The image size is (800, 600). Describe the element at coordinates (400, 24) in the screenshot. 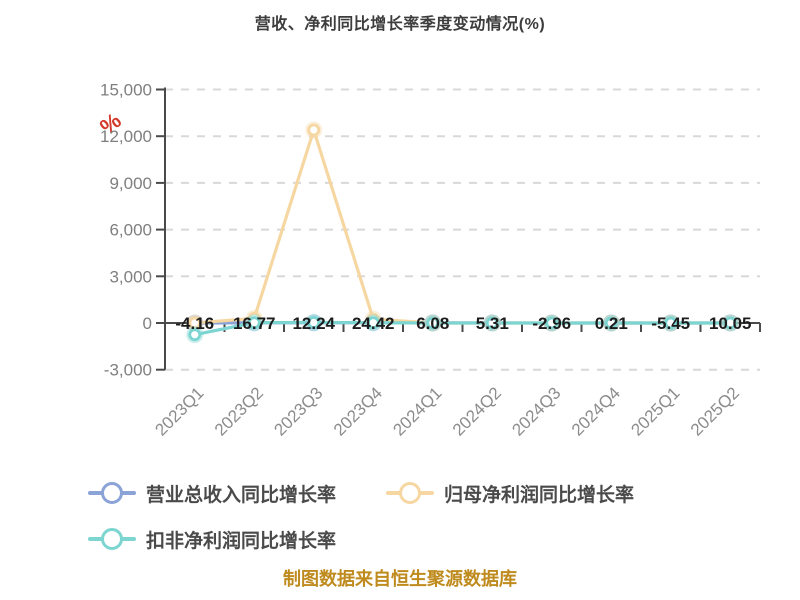

I see `chart-title: 营收、净利同比增长率季度变动情况(%)` at that location.